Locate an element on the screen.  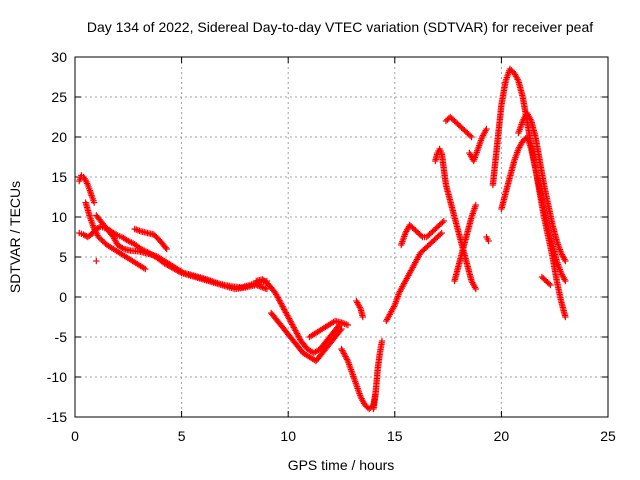
series-arc-f is located at coordinates (298, 316).